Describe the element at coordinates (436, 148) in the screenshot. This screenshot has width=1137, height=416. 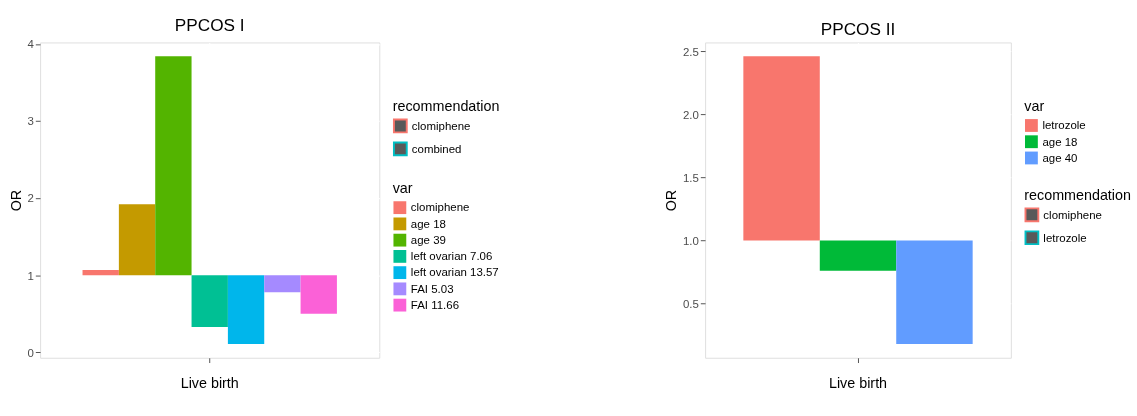
I see `legend-label: combined` at that location.